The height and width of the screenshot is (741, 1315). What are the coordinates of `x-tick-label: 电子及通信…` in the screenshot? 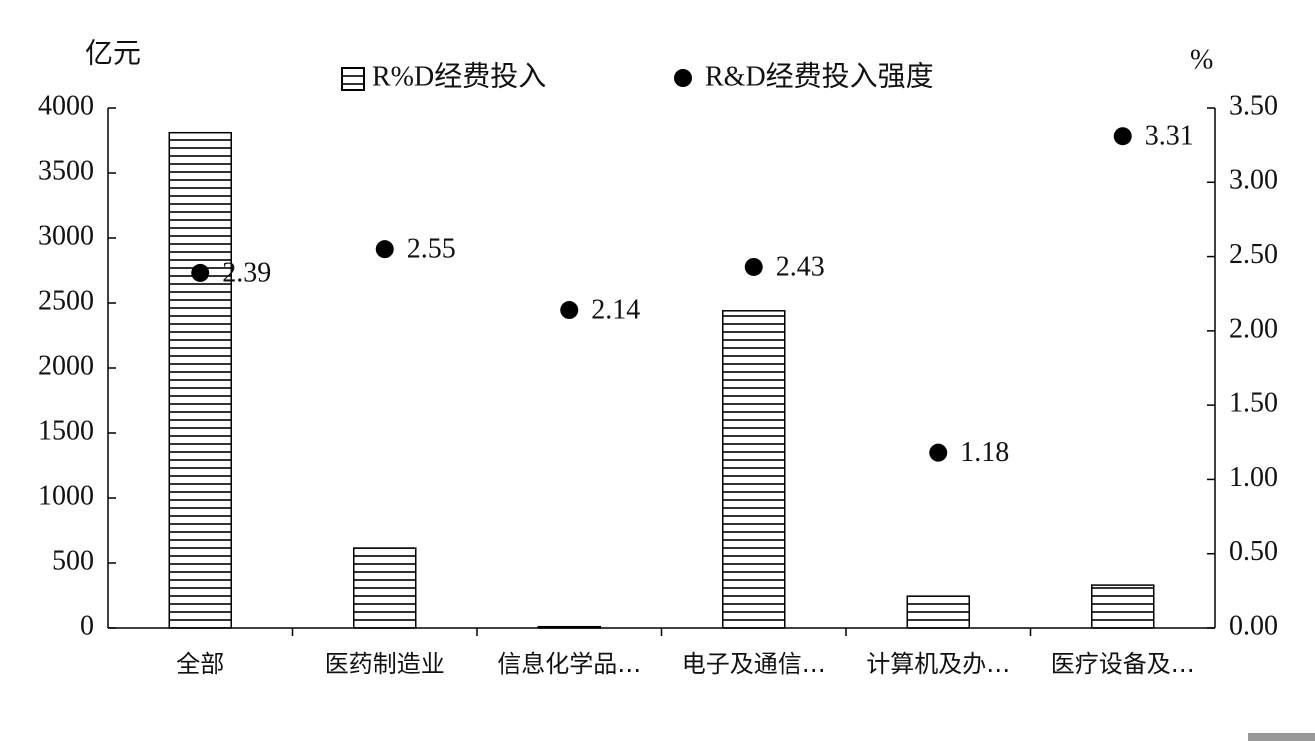 It's located at (754, 664).